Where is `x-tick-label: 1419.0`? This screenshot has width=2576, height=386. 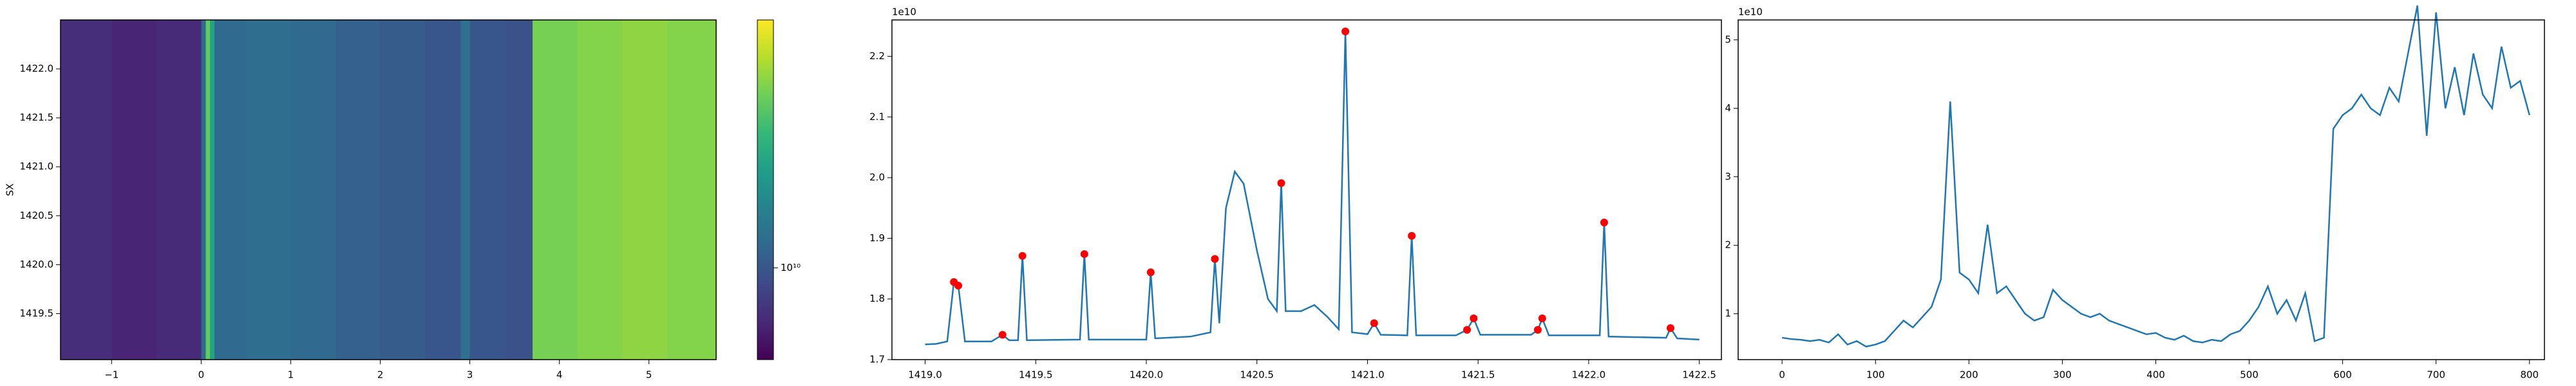
x-tick-label: 1419.0 is located at coordinates (925, 375).